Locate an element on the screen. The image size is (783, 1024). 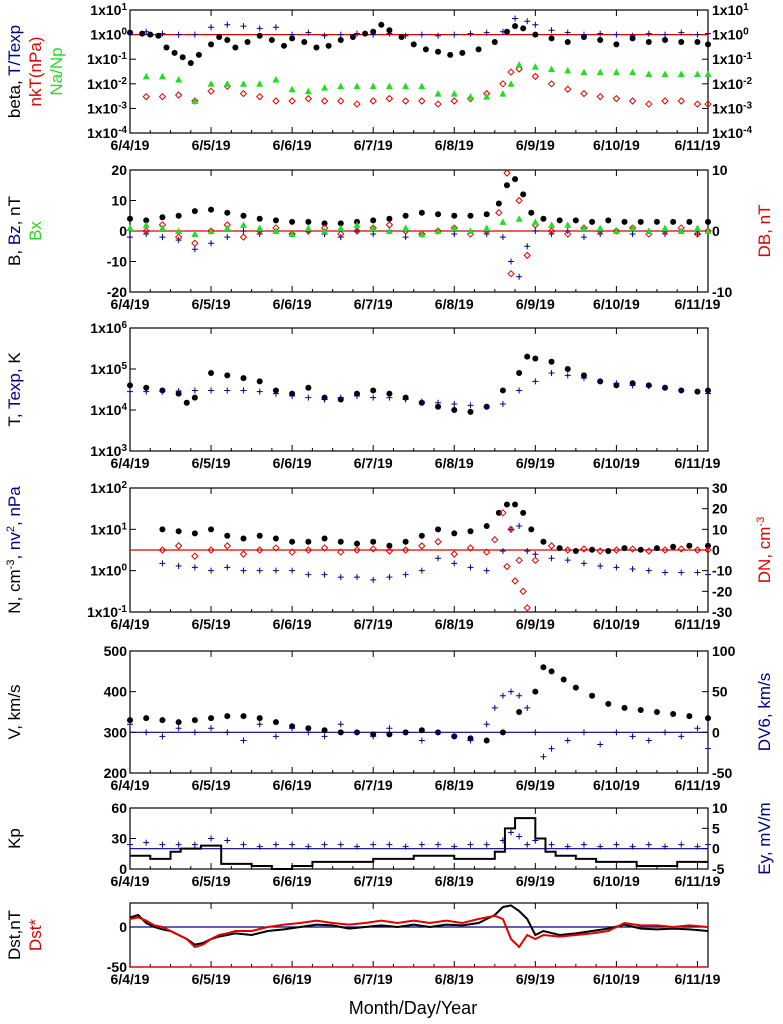
y-tick-label-exponent: 1 is located at coordinates (124, 7).